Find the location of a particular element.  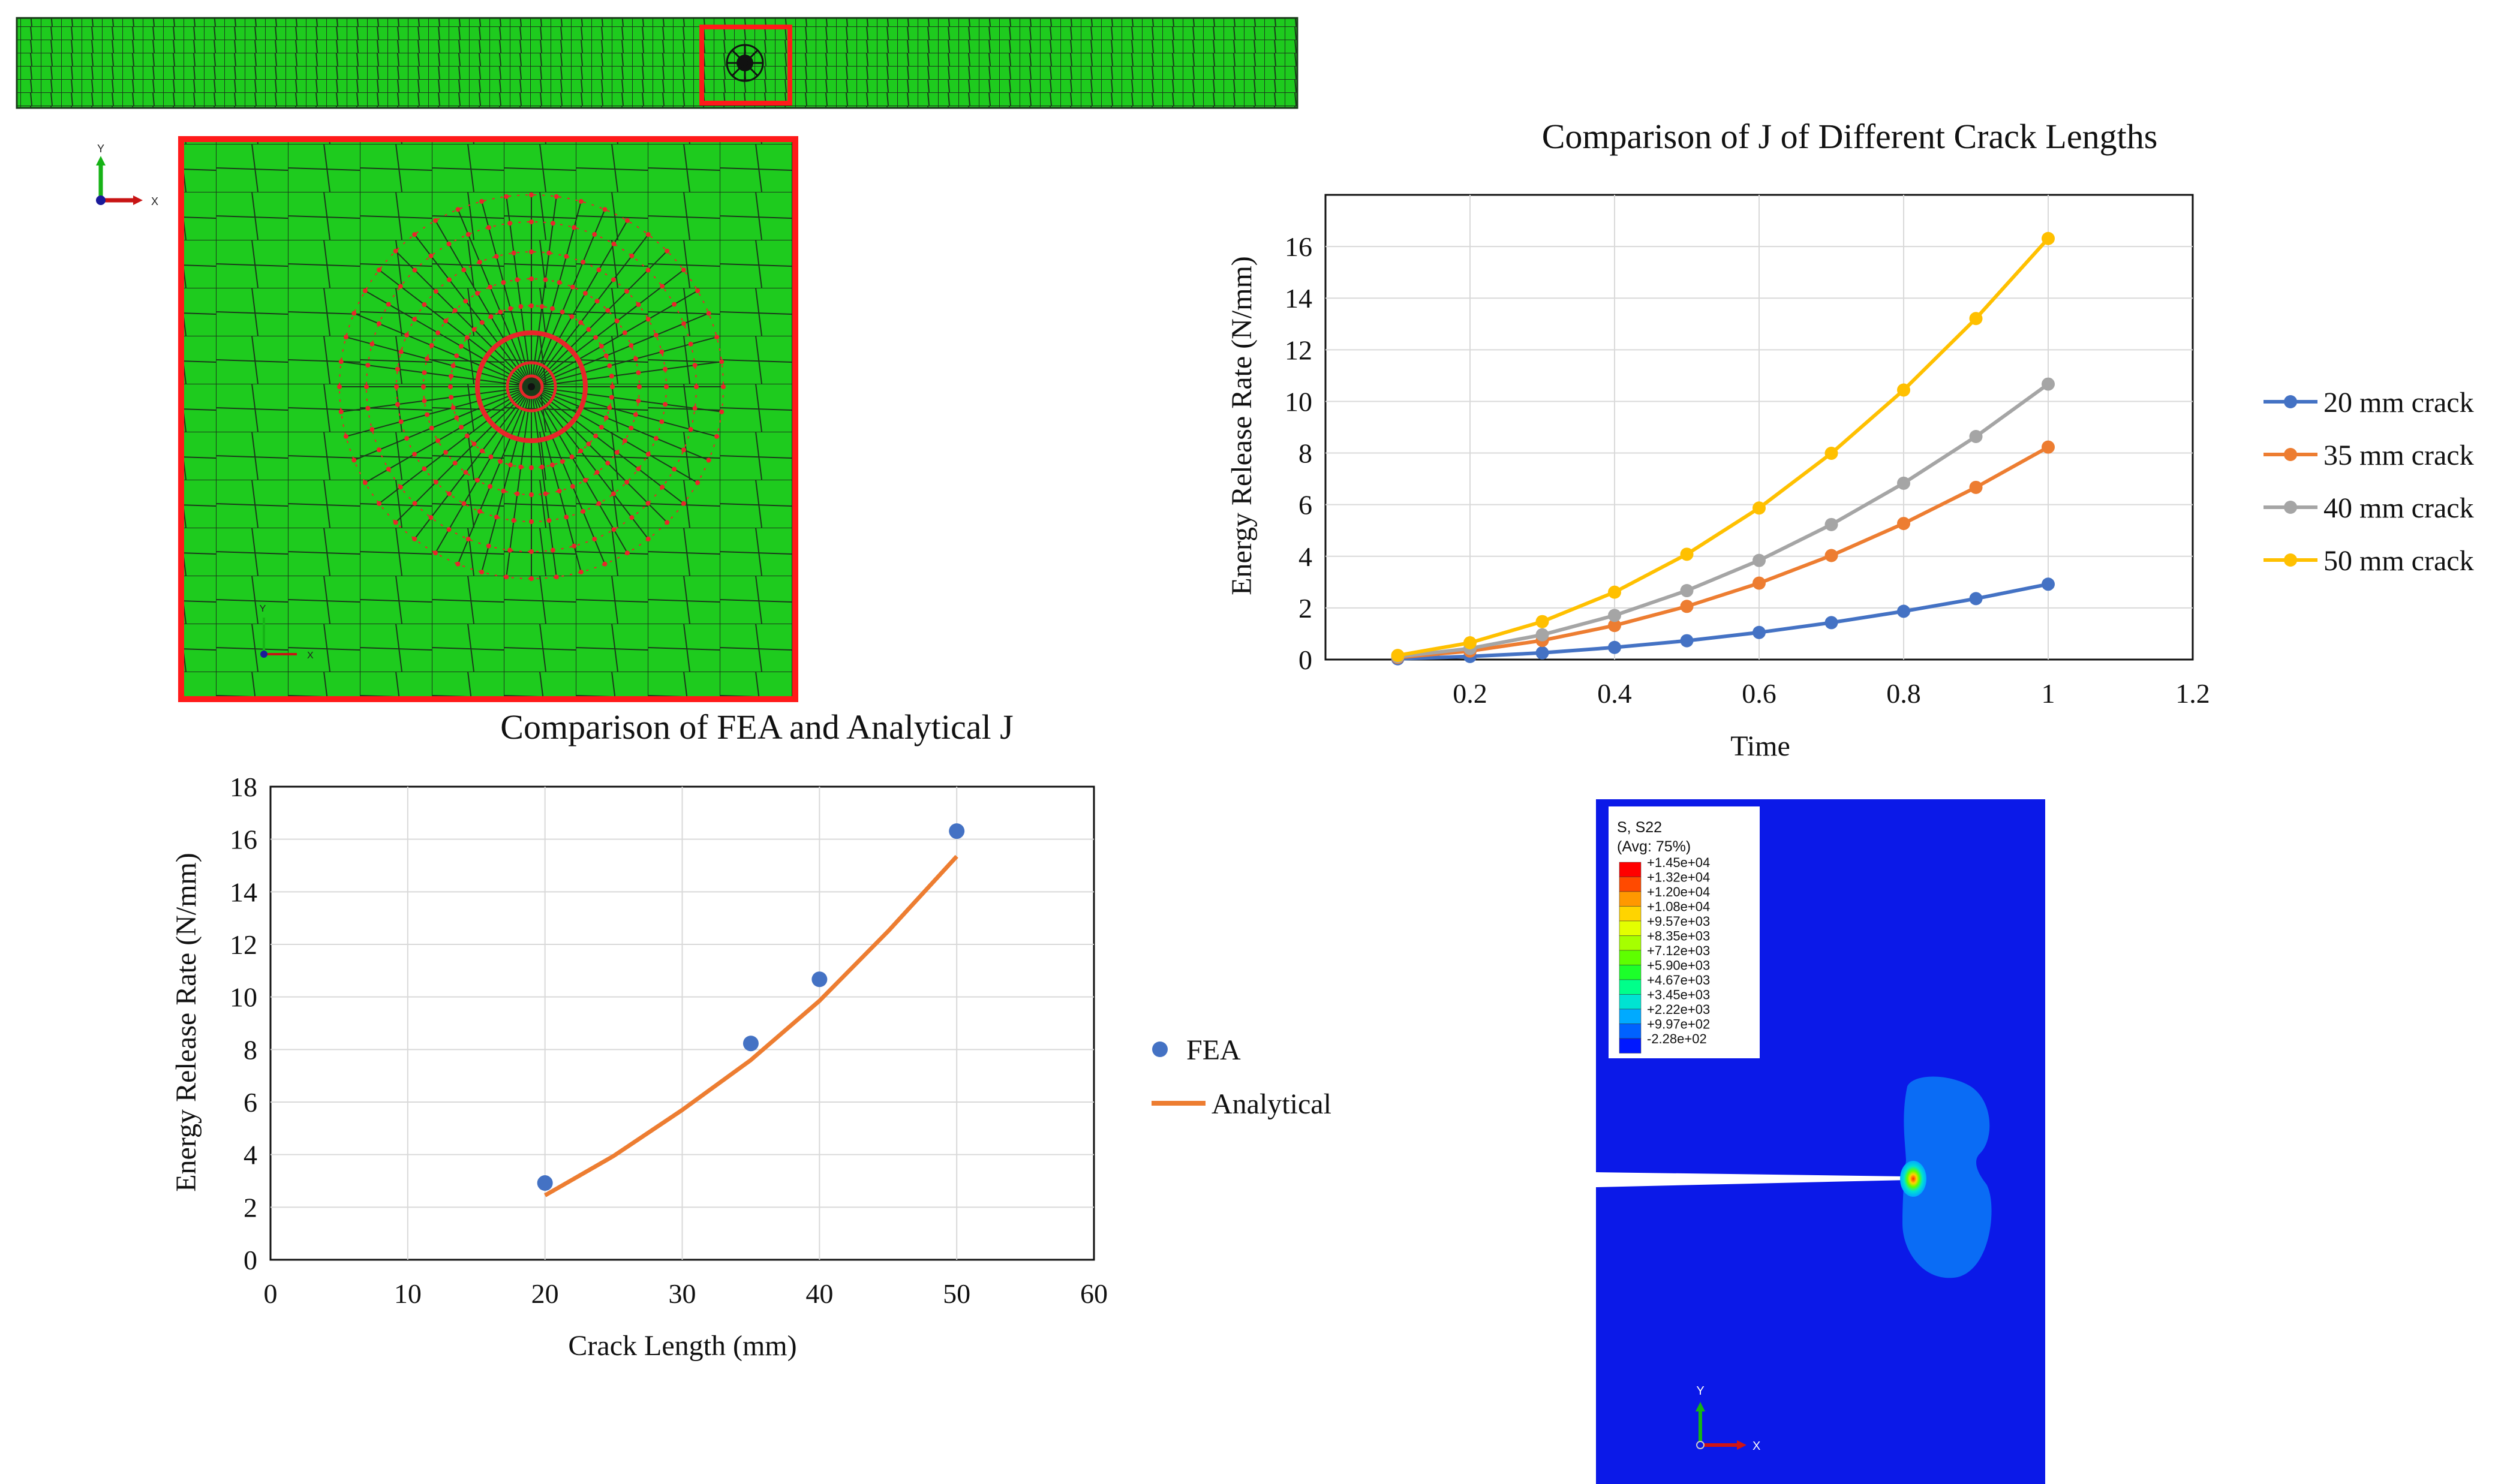

chart1-y-tick-label: 8 is located at coordinates (1305, 453).